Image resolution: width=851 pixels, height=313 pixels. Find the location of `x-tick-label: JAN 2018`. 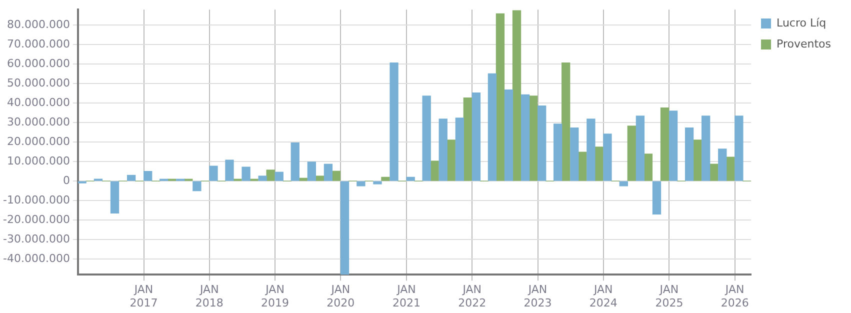

x-tick-label: JAN 2018 is located at coordinates (209, 296).